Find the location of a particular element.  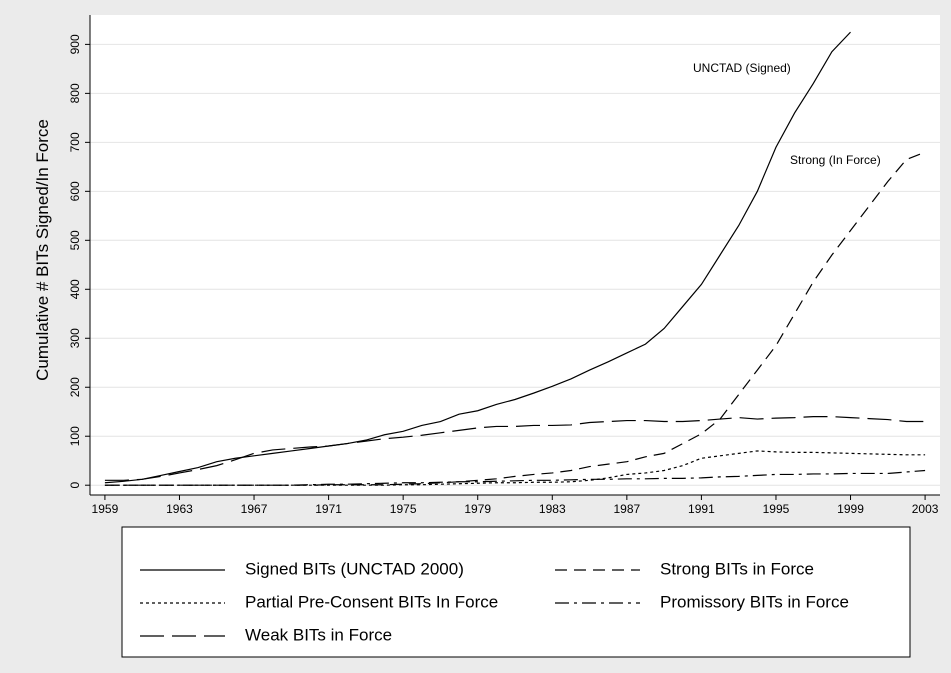

y-tick-label: 900 is located at coordinates (75, 44).